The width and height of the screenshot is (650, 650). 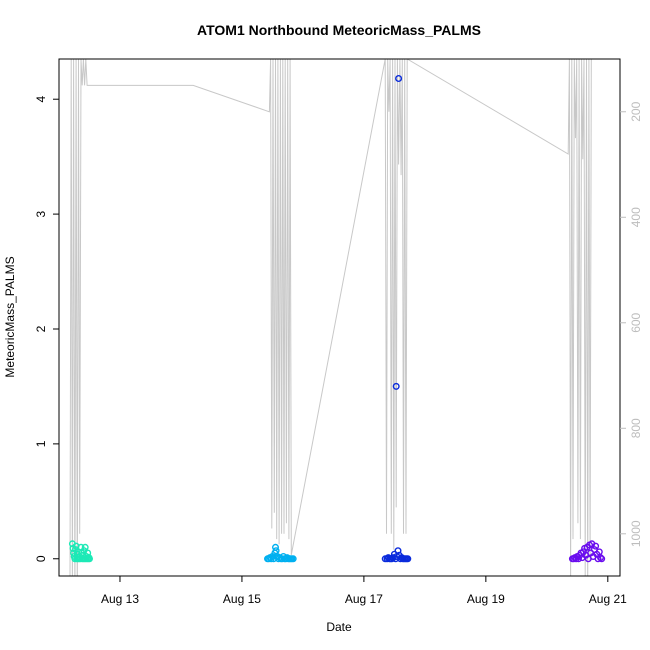 What do you see at coordinates (364, 591) in the screenshot?
I see `x-axis: Aug 13 Aug 15 Aug 17 Aug 19 Aug 21` at bounding box center [364, 591].